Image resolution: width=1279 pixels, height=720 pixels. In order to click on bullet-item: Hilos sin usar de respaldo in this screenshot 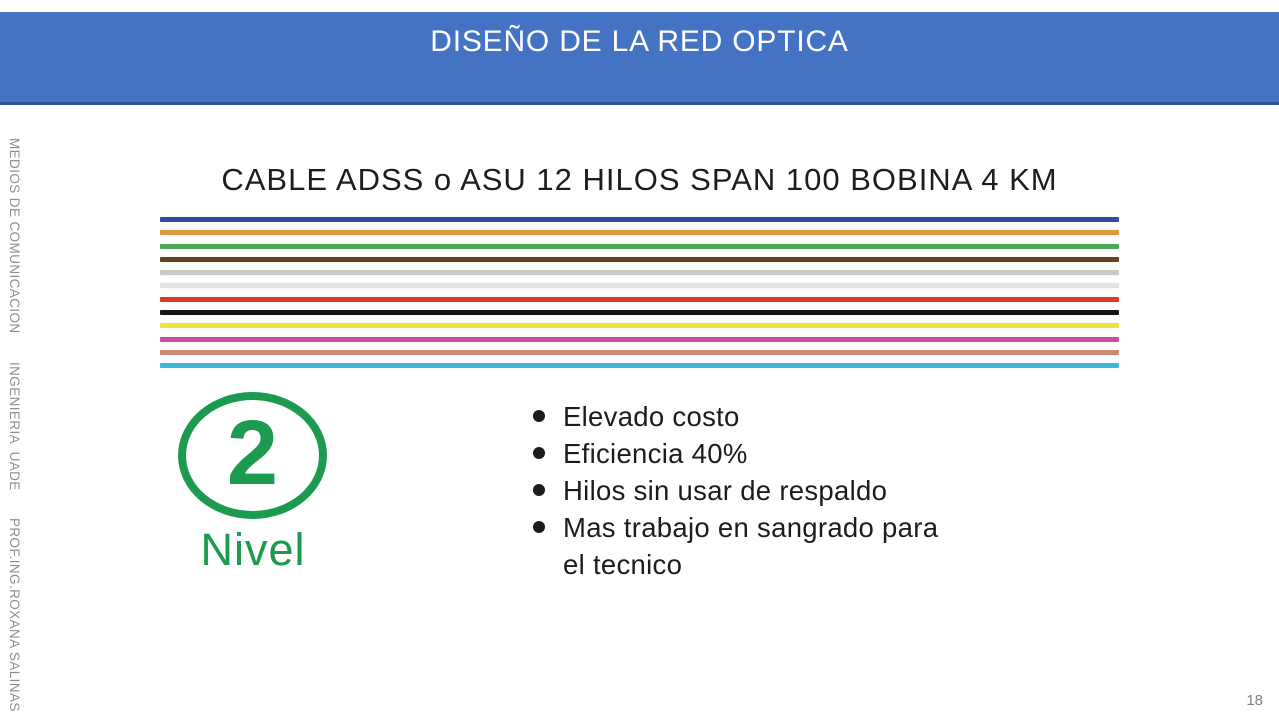, I will do `click(783, 490)`.